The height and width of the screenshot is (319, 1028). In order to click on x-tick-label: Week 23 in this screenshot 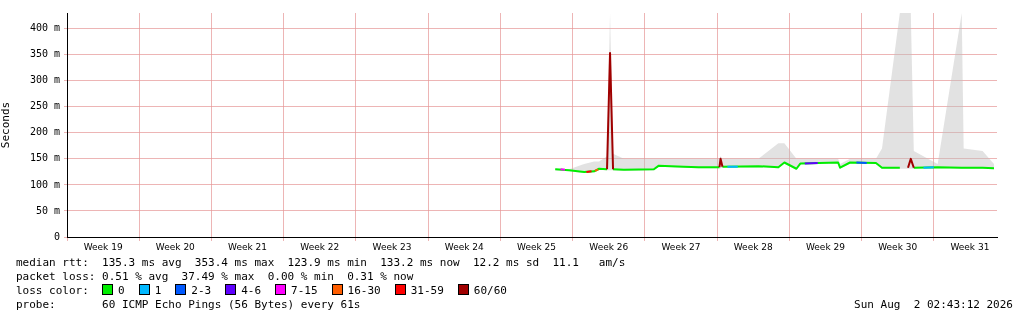, I will do `click(392, 246)`.